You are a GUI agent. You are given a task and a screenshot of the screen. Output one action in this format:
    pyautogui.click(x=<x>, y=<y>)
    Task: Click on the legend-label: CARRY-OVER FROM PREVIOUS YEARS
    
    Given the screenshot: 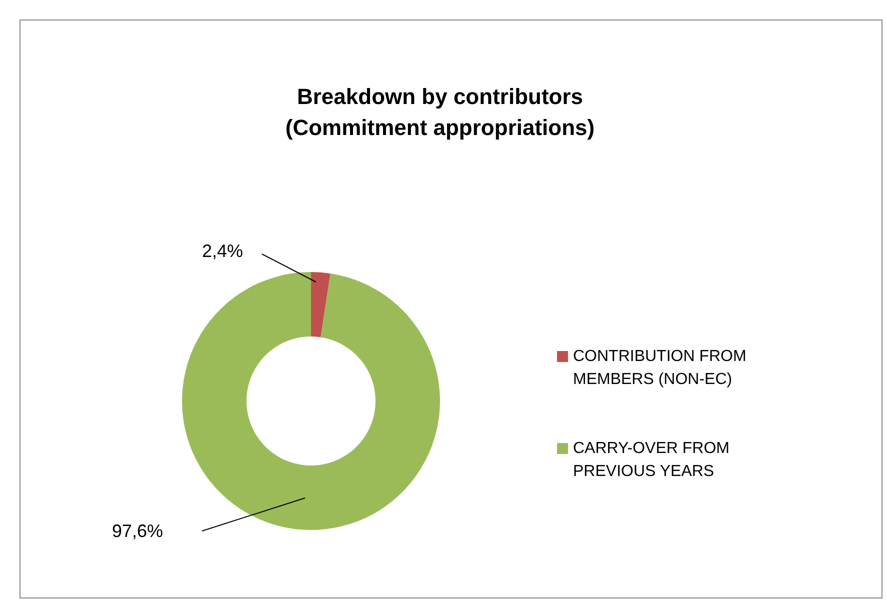 What is the action you would take?
    pyautogui.click(x=651, y=460)
    